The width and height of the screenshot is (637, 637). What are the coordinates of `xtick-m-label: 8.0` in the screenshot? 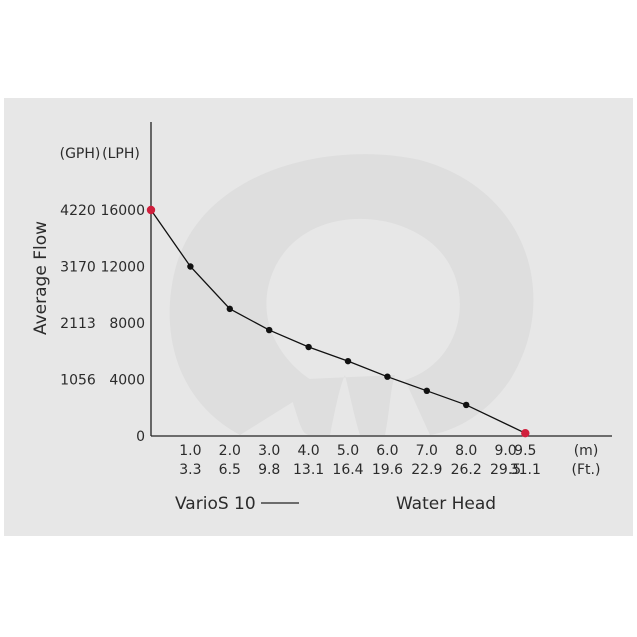 It's located at (466, 451).